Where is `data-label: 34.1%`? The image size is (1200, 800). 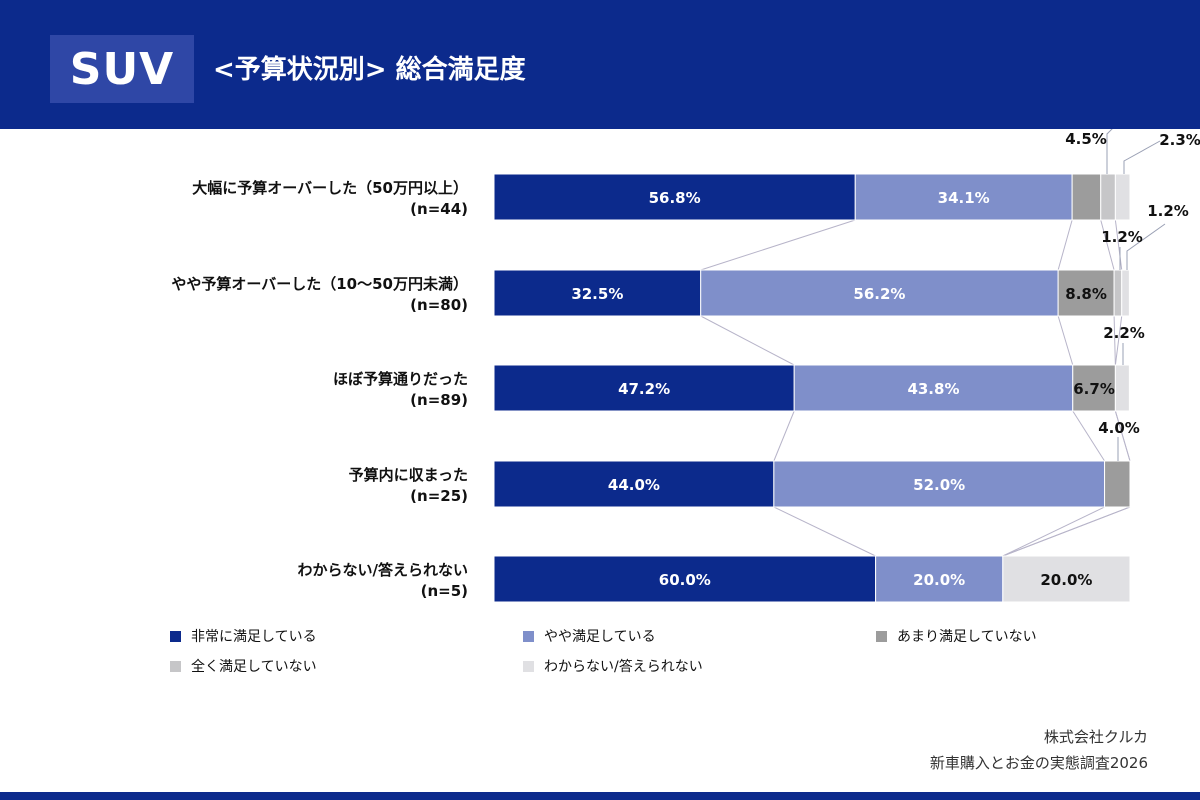
data-label: 34.1% is located at coordinates (964, 198).